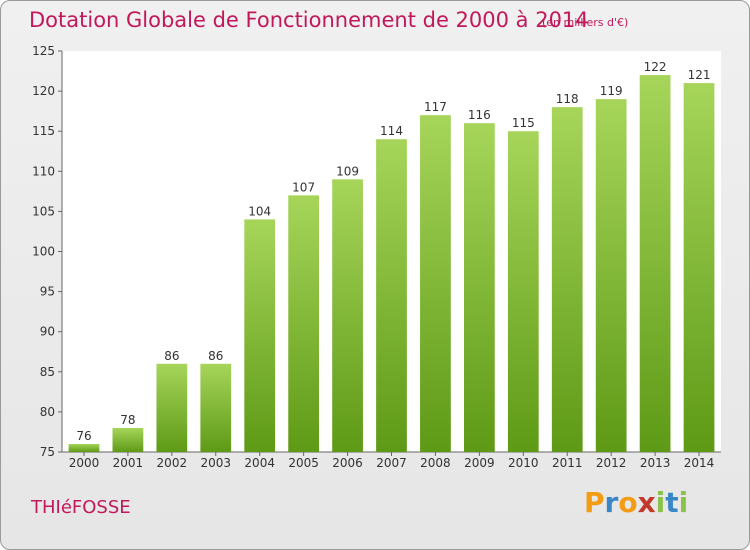  I want to click on y-tick-label: 80, so click(47, 412).